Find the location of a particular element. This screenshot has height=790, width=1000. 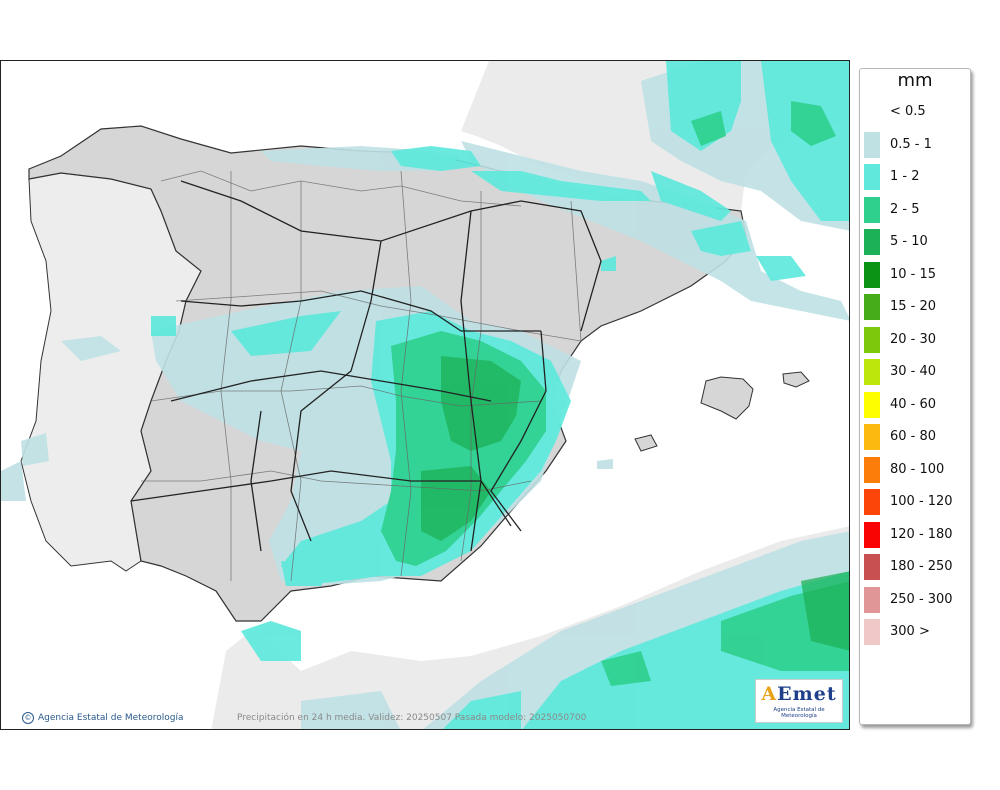

mallorca is located at coordinates (727, 398).